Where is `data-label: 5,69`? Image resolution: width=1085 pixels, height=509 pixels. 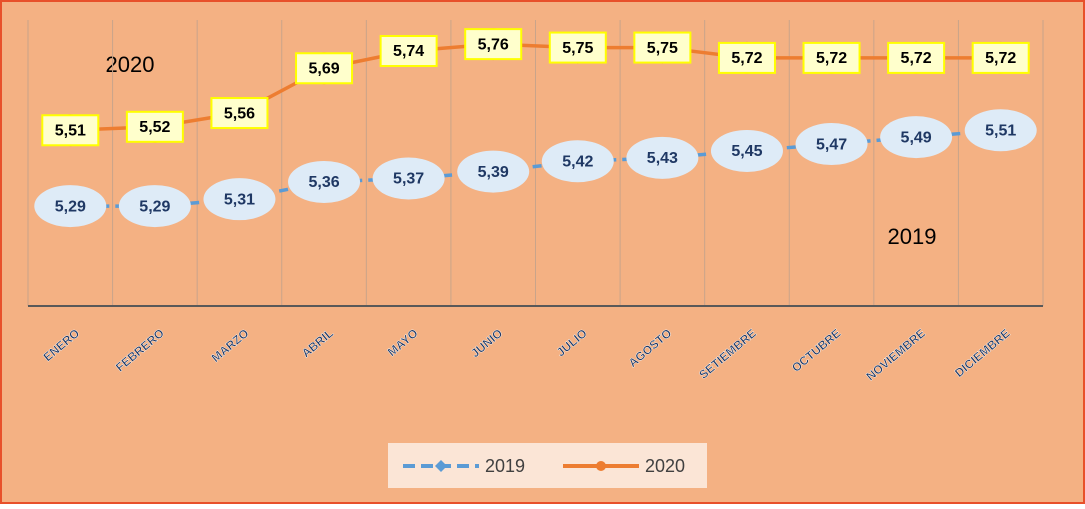 data-label: 5,69 is located at coordinates (323, 68).